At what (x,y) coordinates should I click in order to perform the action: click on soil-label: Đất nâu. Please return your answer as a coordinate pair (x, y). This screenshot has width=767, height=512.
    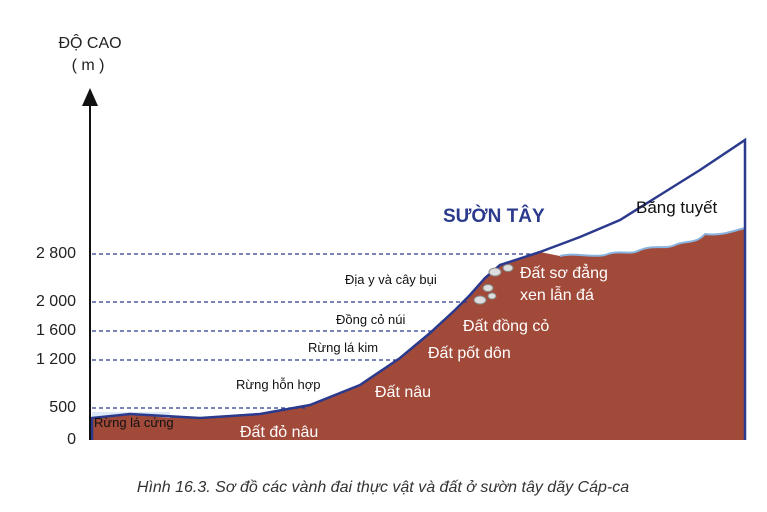
    Looking at the image, I should click on (403, 392).